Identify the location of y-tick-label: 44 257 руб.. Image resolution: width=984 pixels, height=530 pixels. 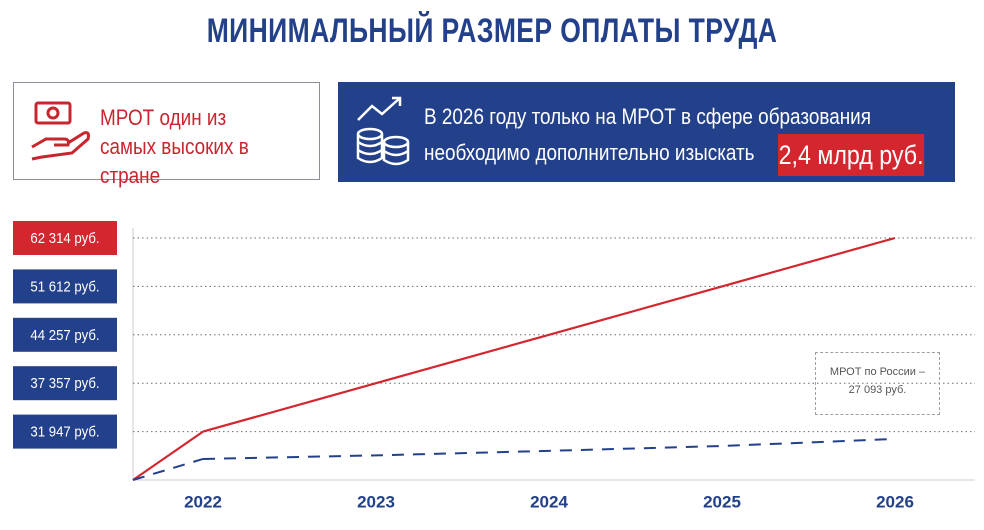
(64, 334).